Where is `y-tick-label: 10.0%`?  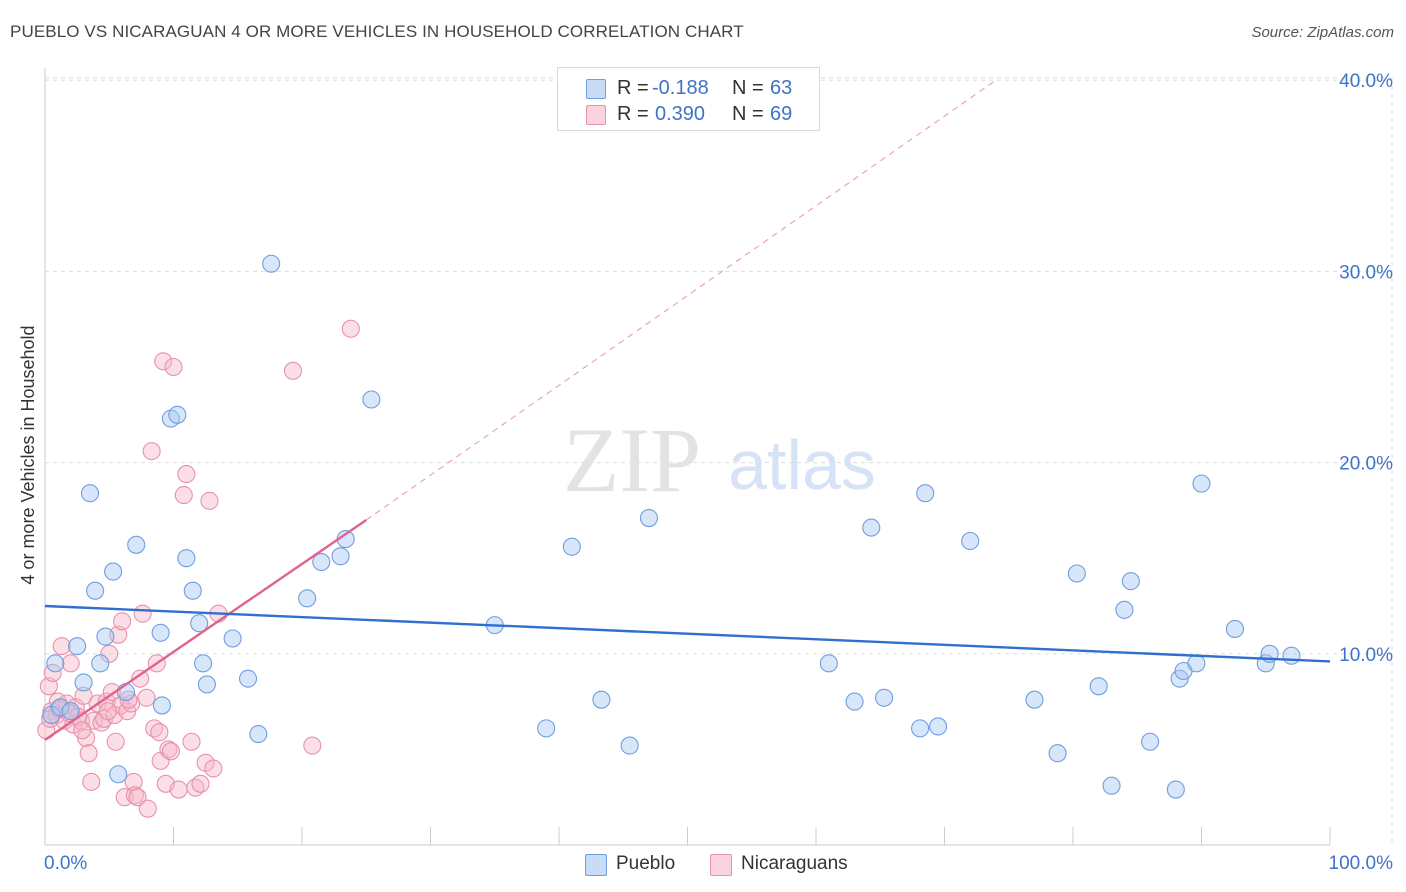 y-tick-label: 10.0% is located at coordinates (1366, 655).